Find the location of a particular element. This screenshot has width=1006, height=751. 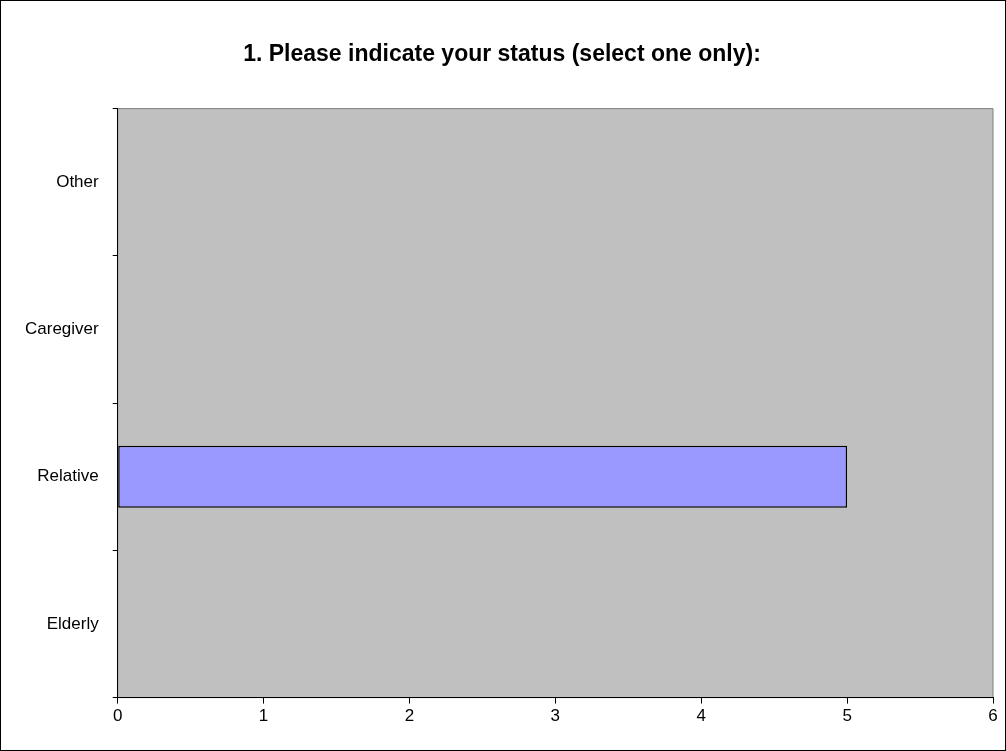

chart-title: 1. Please indicate your status (select one only): is located at coordinates (502, 53).